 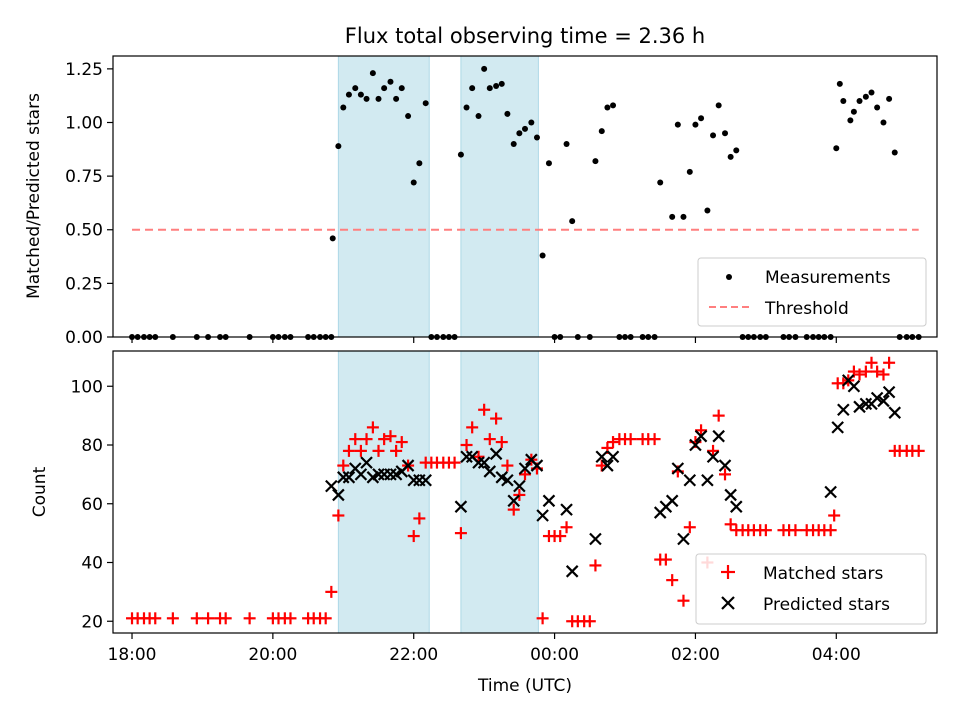 What do you see at coordinates (272, 655) in the screenshot?
I see `x-tick-label: 20:00` at bounding box center [272, 655].